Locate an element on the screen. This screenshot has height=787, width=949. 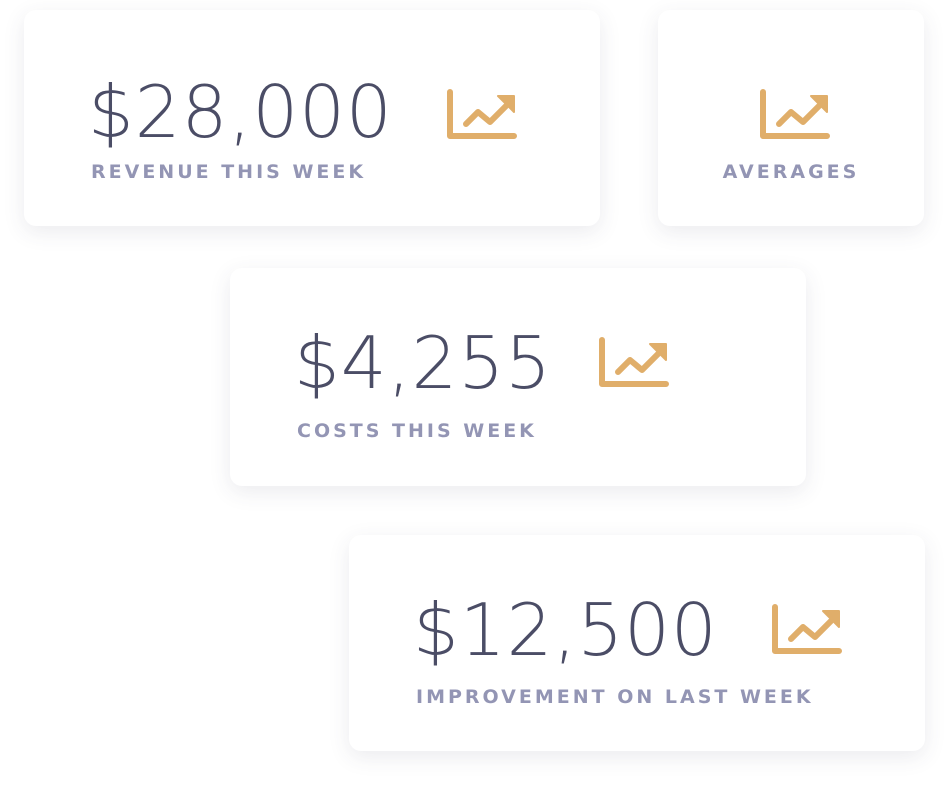
averages-card: AVERAGES is located at coordinates (791, 118).